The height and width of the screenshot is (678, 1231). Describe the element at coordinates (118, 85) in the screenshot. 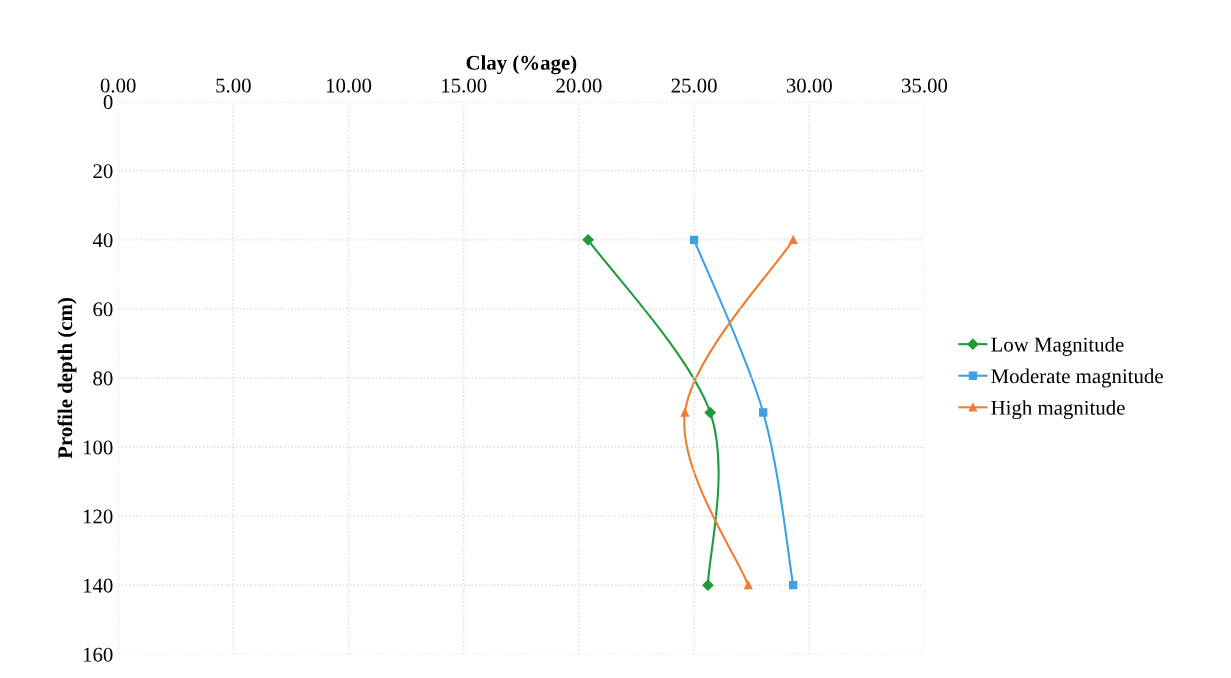

I see `x-tick-label: 0.00` at that location.